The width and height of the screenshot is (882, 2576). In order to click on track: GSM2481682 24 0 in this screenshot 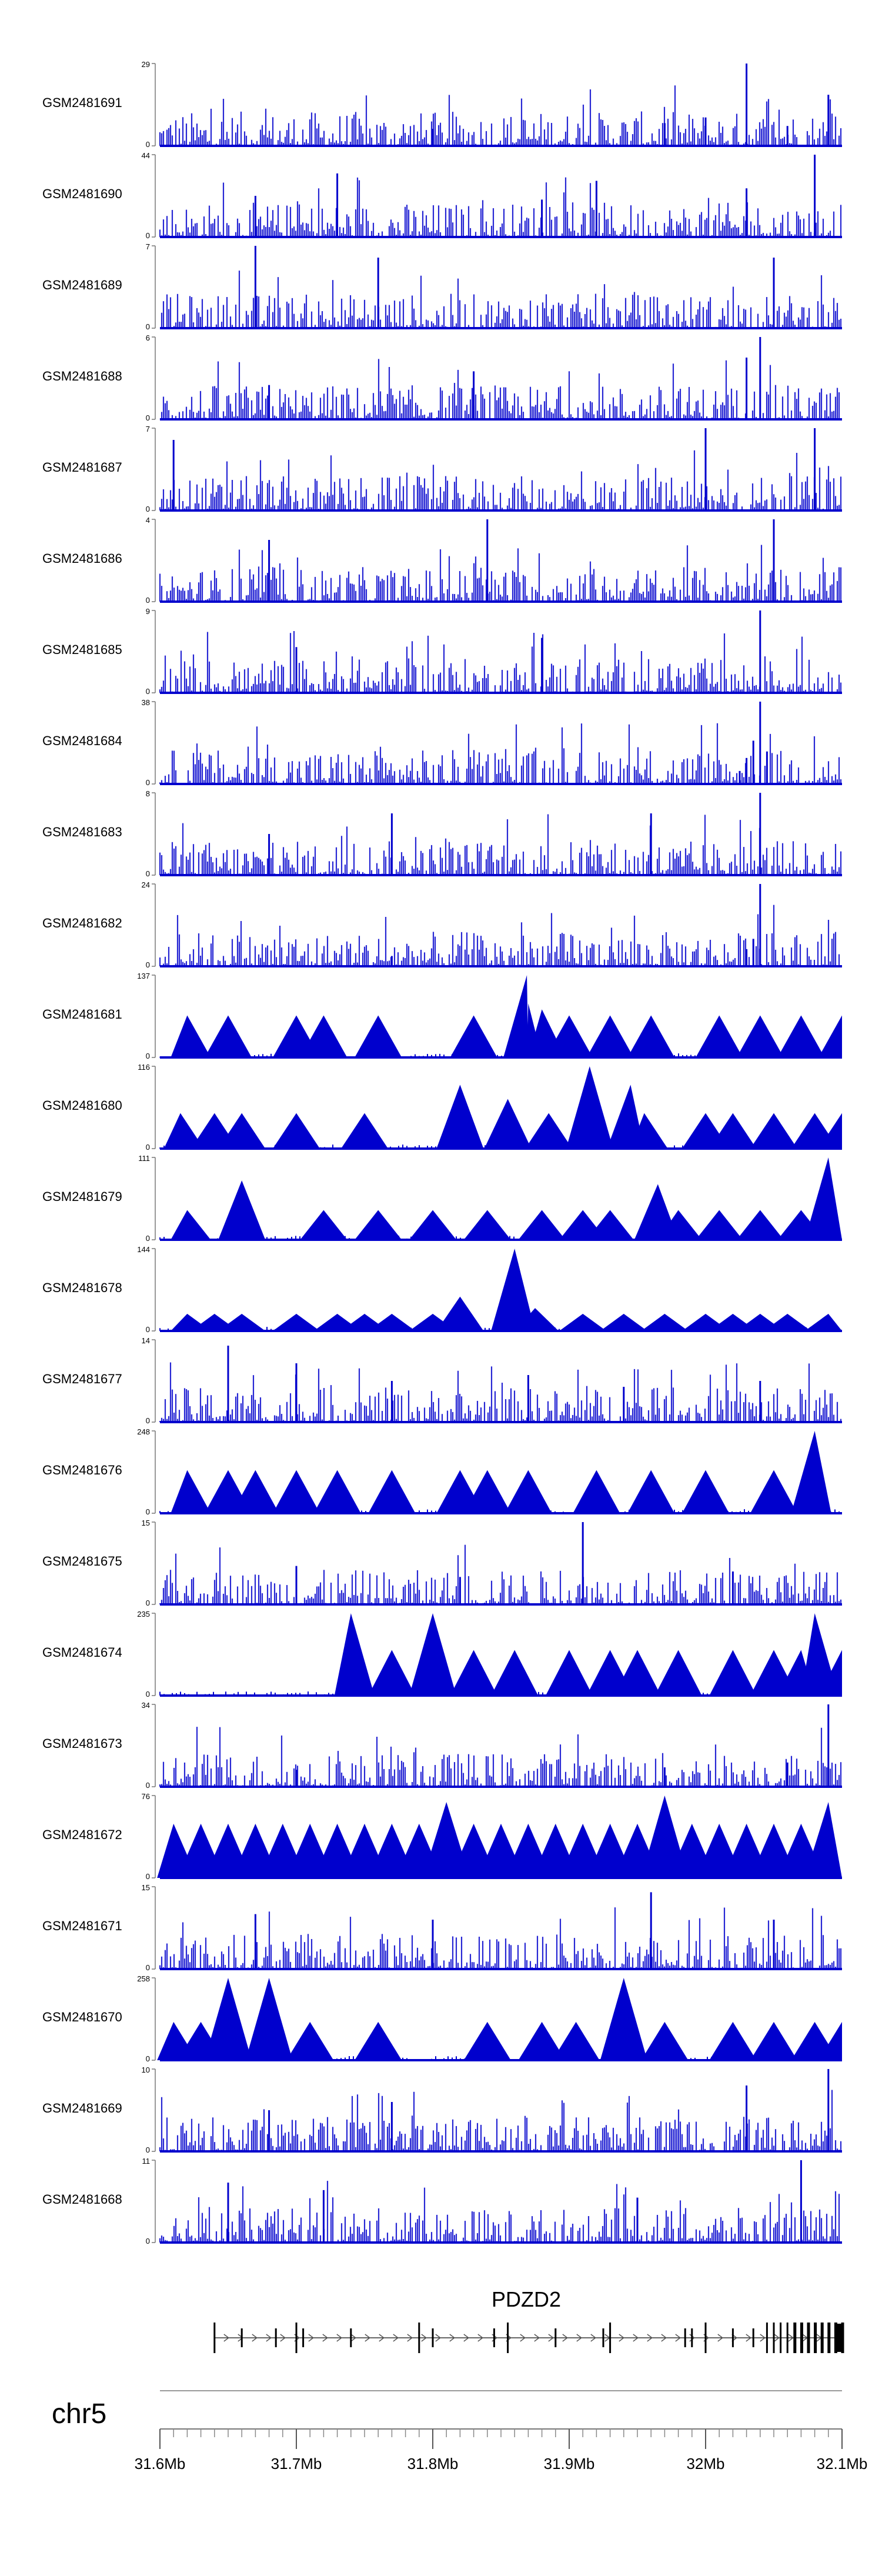, I will do `click(442, 924)`.